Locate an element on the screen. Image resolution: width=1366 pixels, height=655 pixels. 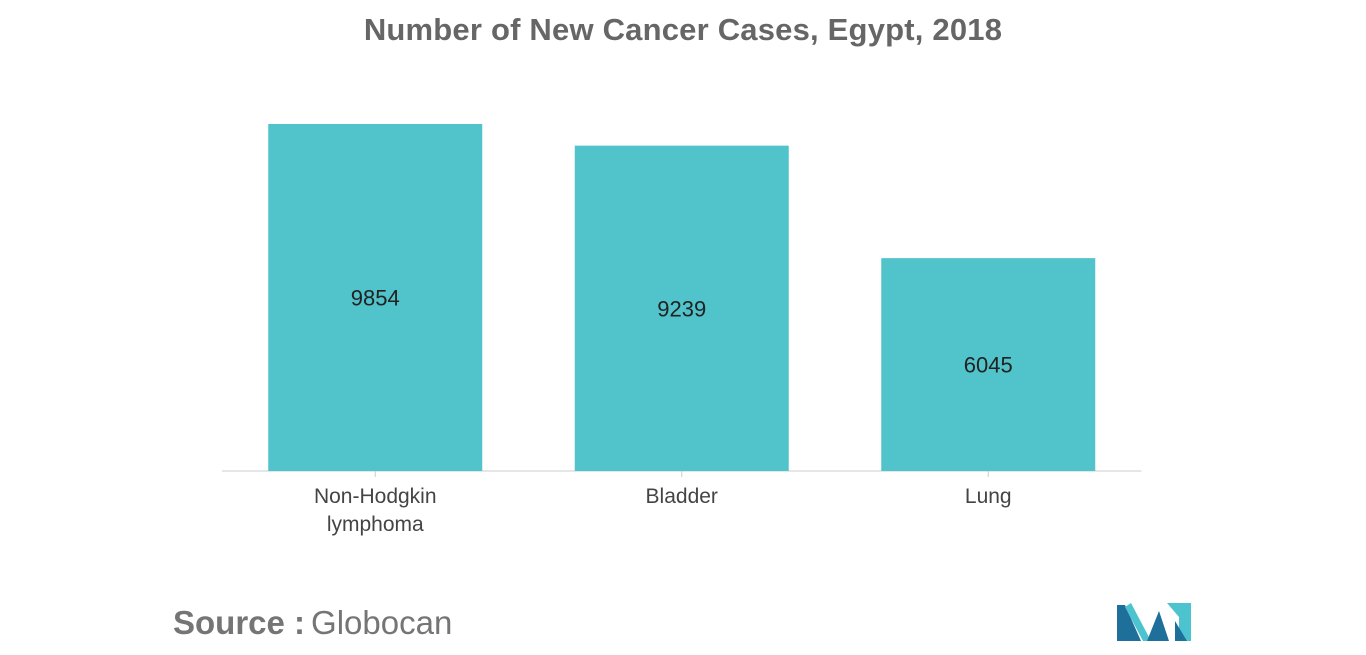
logo-shape-mid is located at coordinates (1138, 622).